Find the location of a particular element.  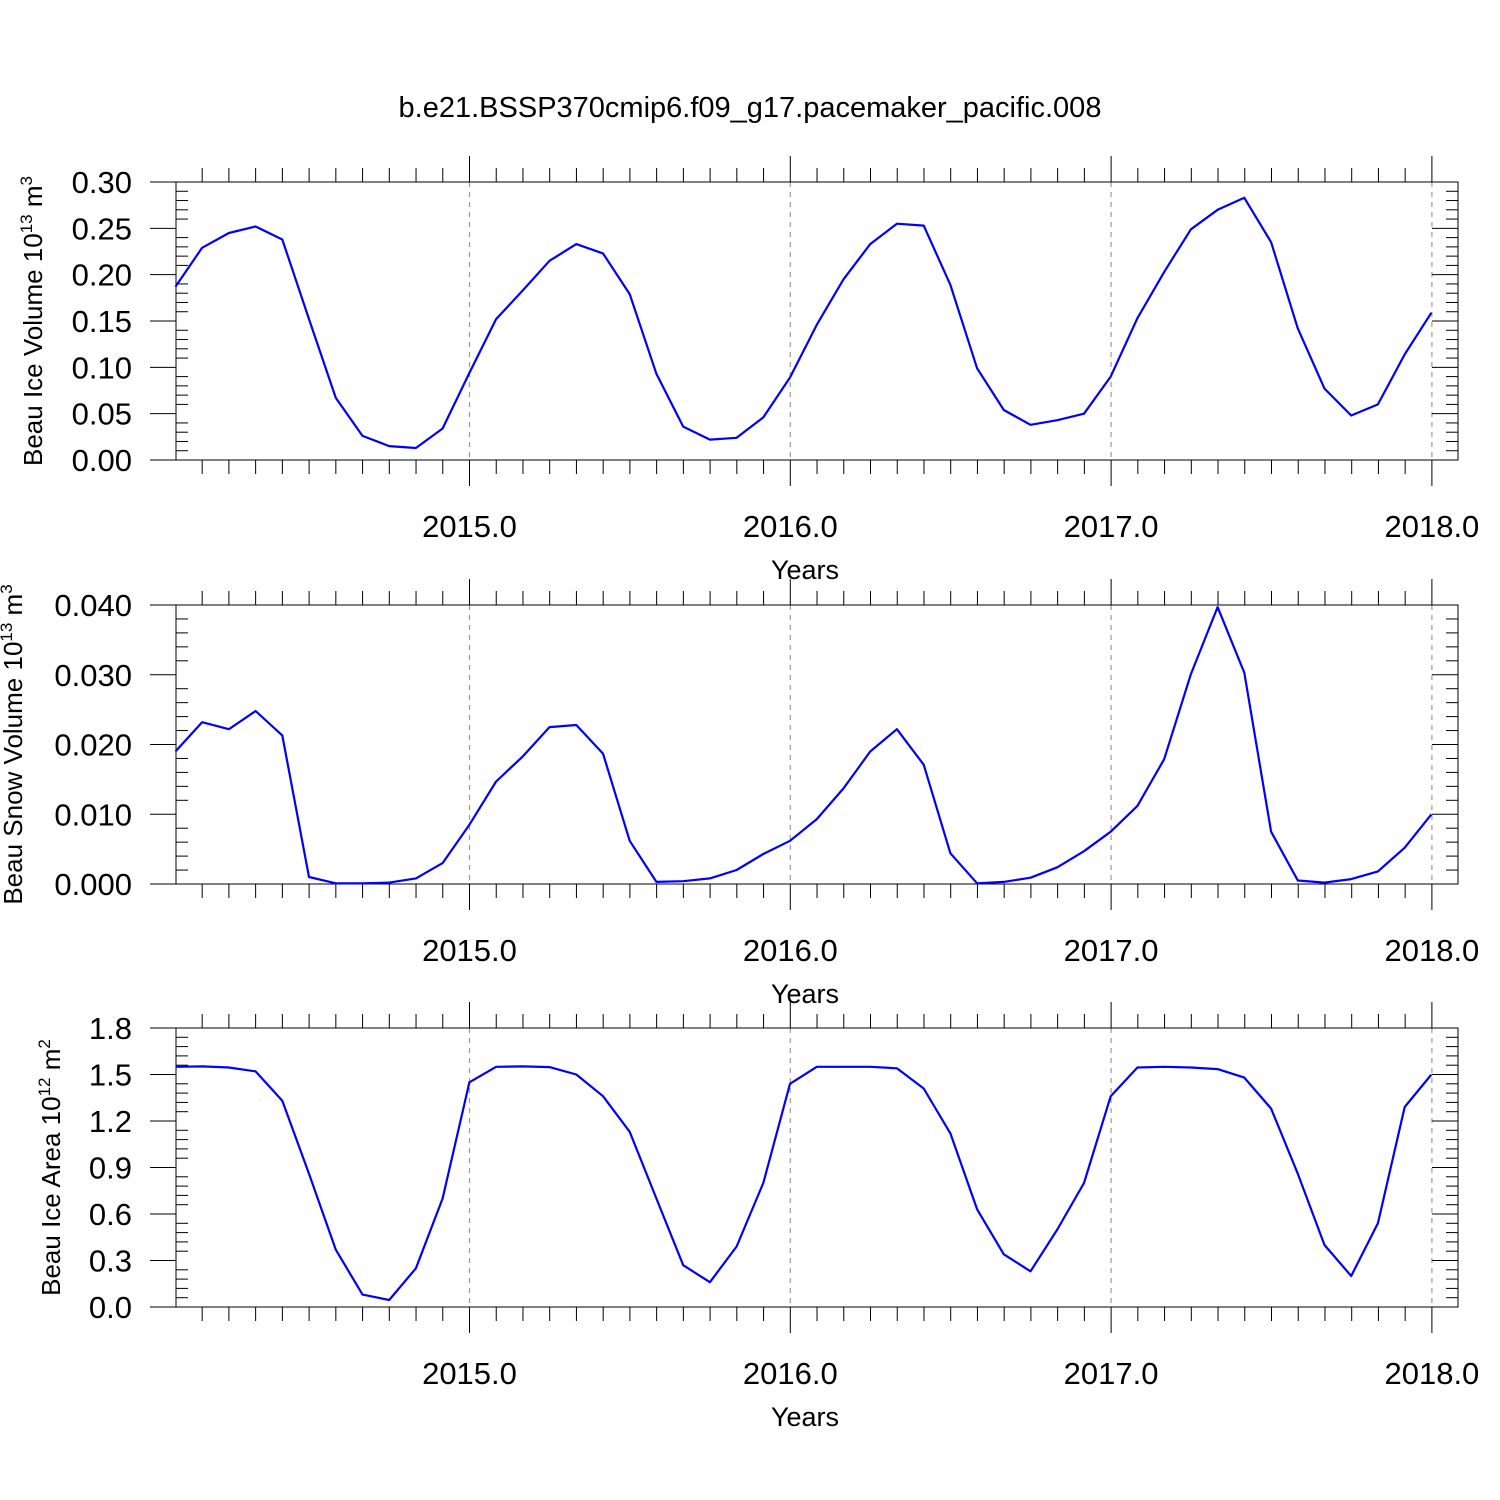

y-axis-label-sup: 12 is located at coordinates (44, 1086).